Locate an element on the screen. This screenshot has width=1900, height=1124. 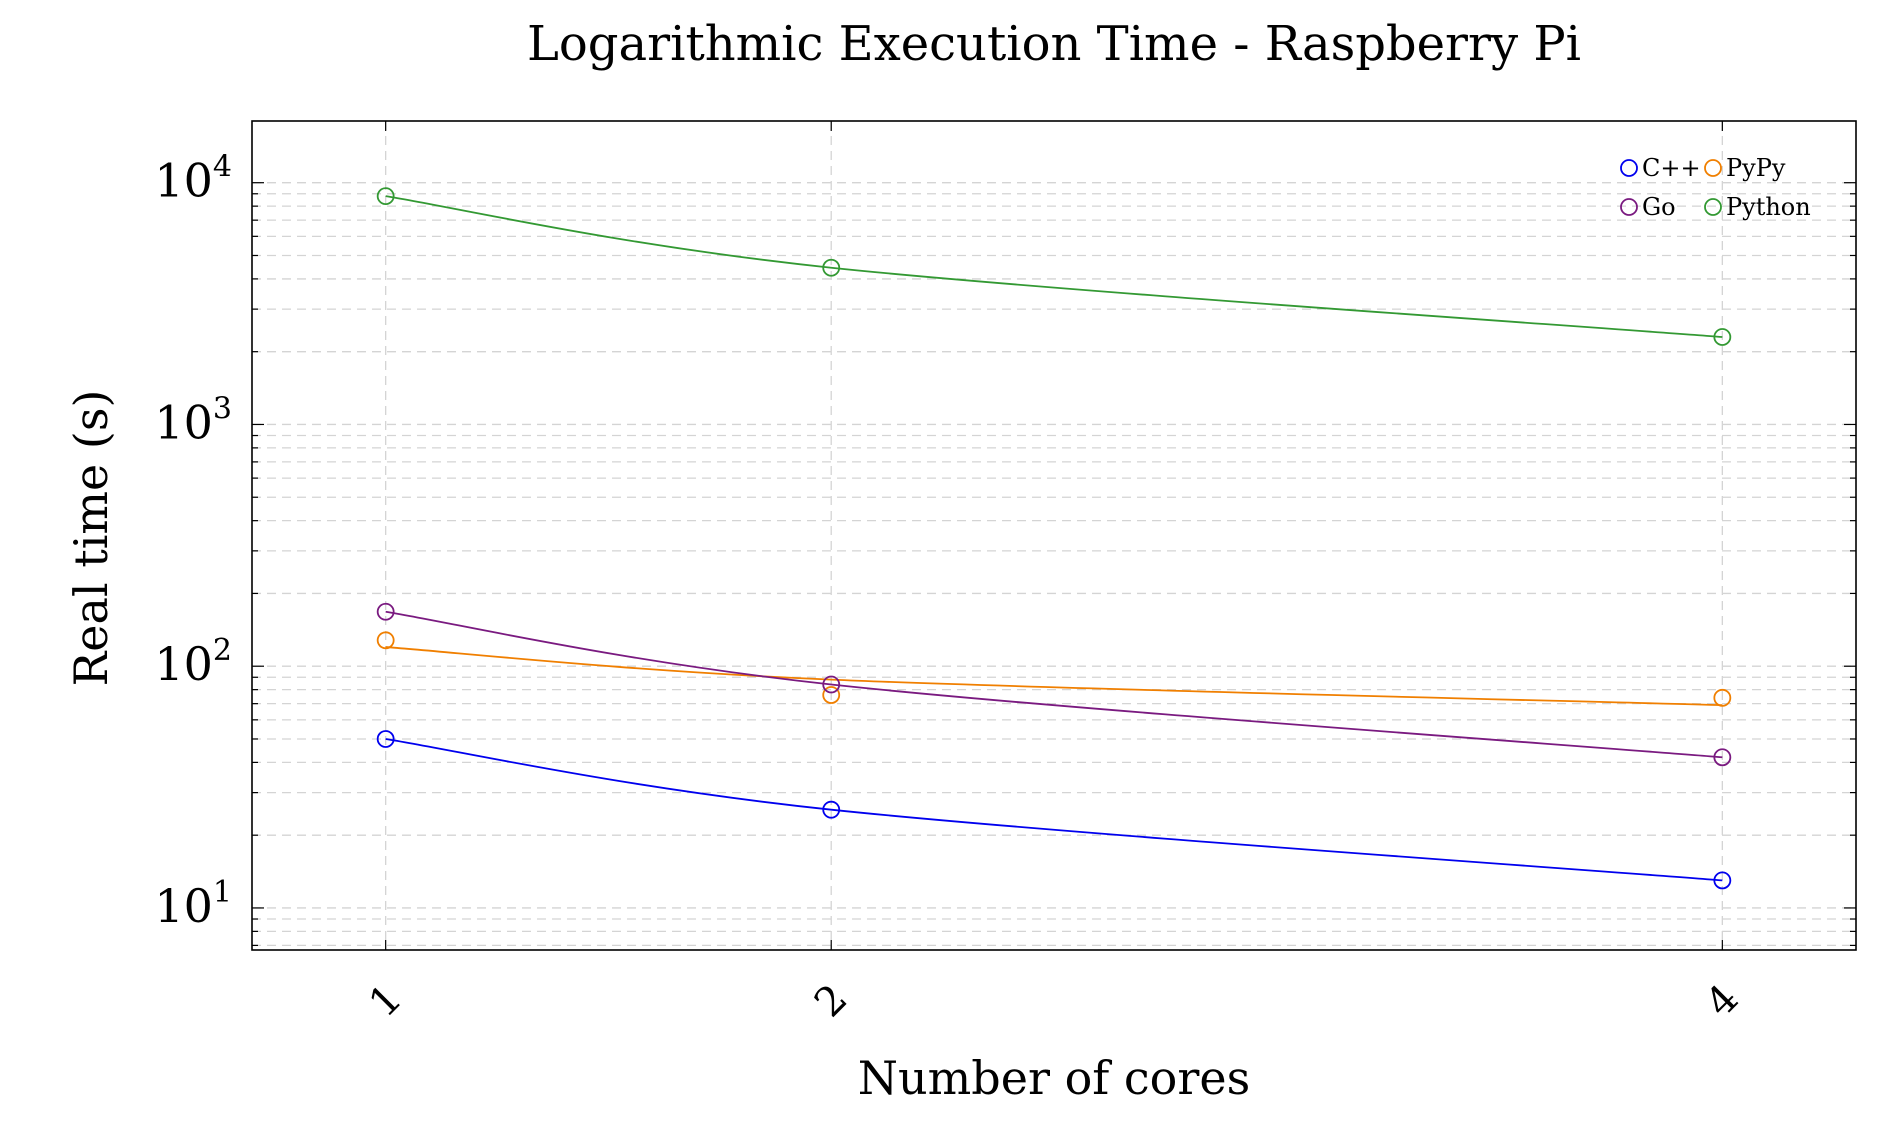
series-line-go is located at coordinates (1054, 684).